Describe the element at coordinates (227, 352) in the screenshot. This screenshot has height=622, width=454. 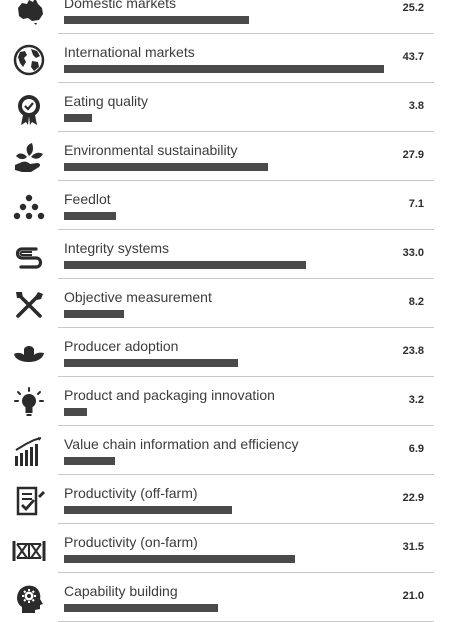
I see `chart-row: Producer adoption 23.8` at that location.